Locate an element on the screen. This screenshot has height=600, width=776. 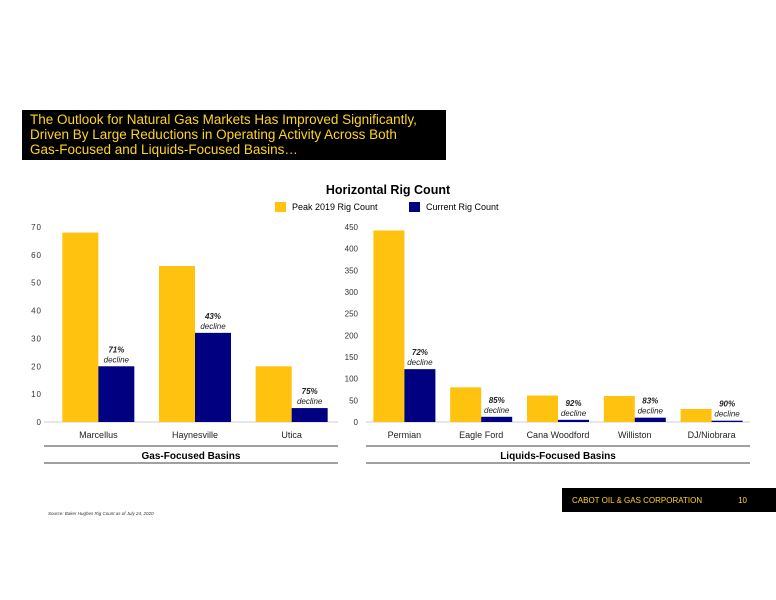
company-name: CABOT OIL & GAS CORPORATION is located at coordinates (637, 500).